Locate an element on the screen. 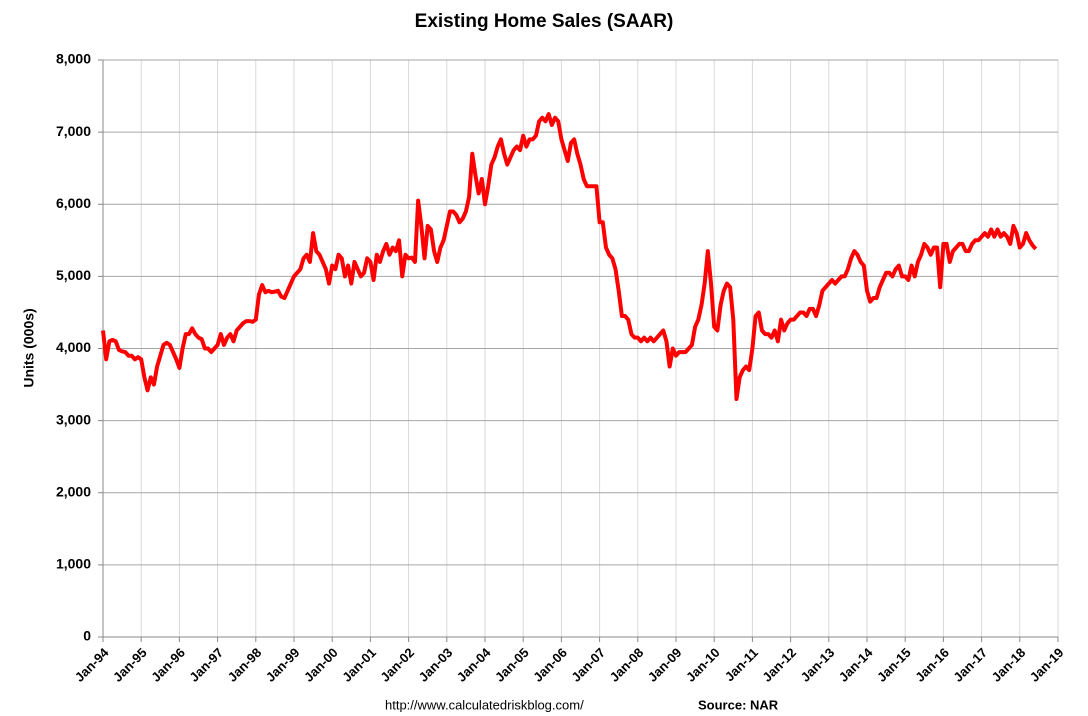 The width and height of the screenshot is (1088, 716). x-tick-label: Jan-18 is located at coordinates (1009, 665).